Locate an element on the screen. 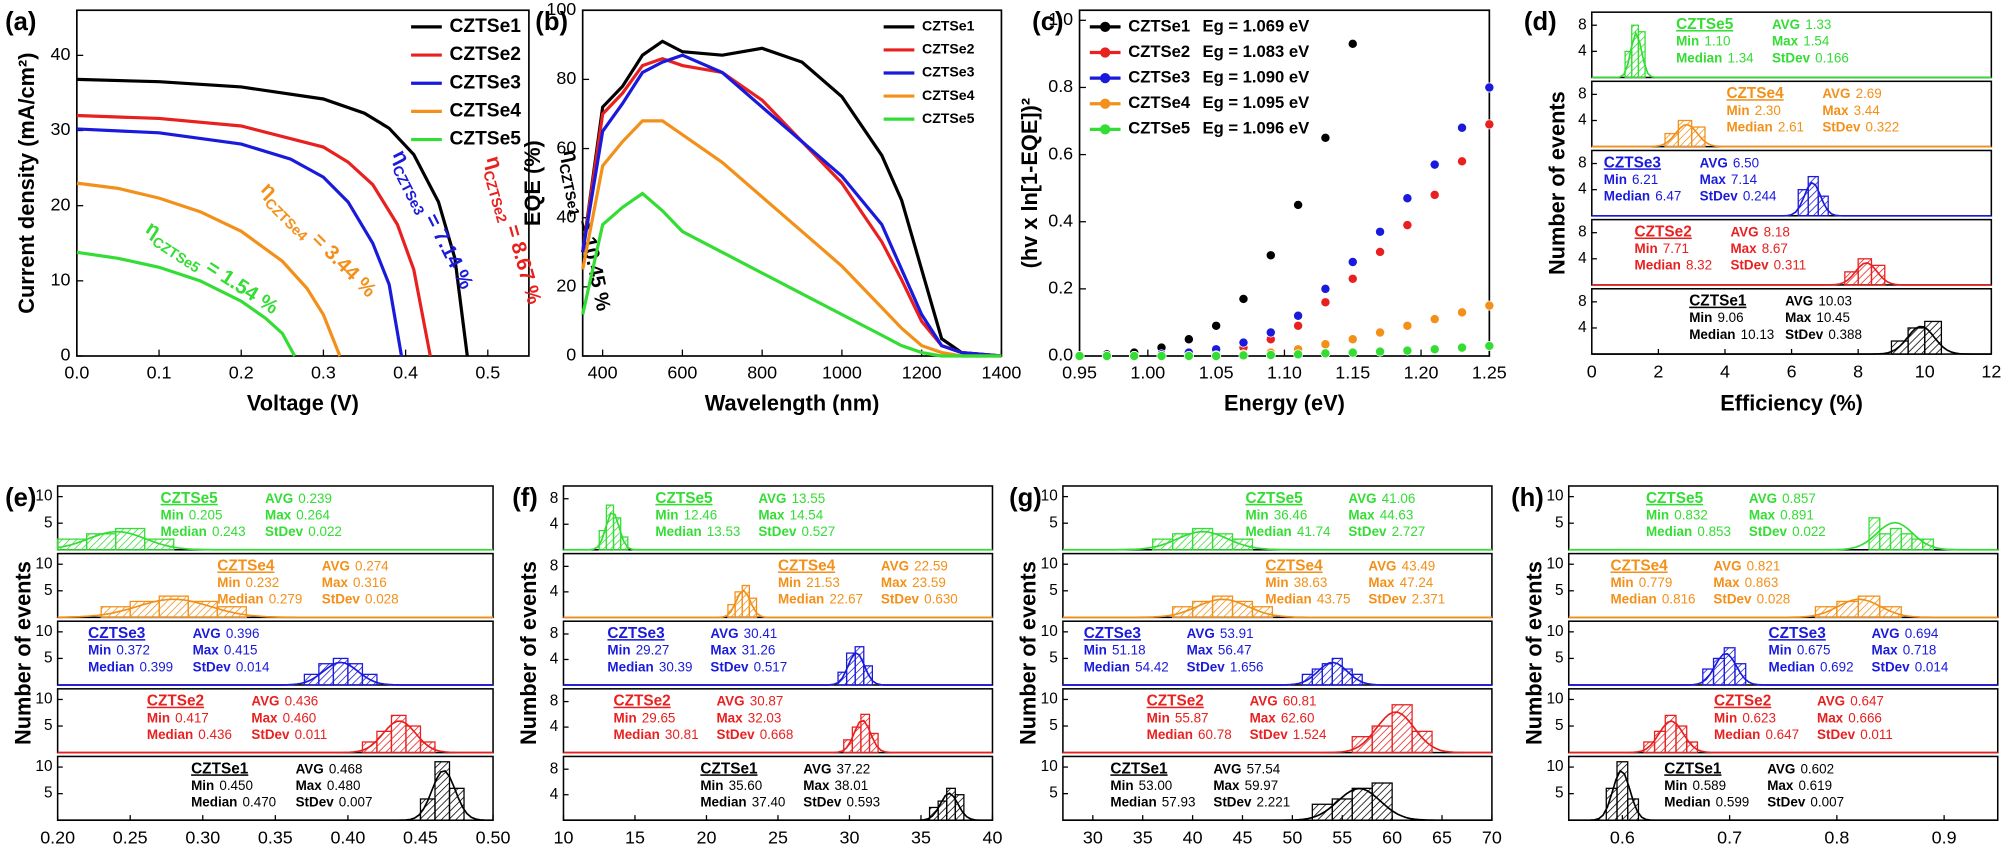 Image resolution: width=2008 pixels, height=858 pixels. stat: Max 0.718 is located at coordinates (1904, 649).